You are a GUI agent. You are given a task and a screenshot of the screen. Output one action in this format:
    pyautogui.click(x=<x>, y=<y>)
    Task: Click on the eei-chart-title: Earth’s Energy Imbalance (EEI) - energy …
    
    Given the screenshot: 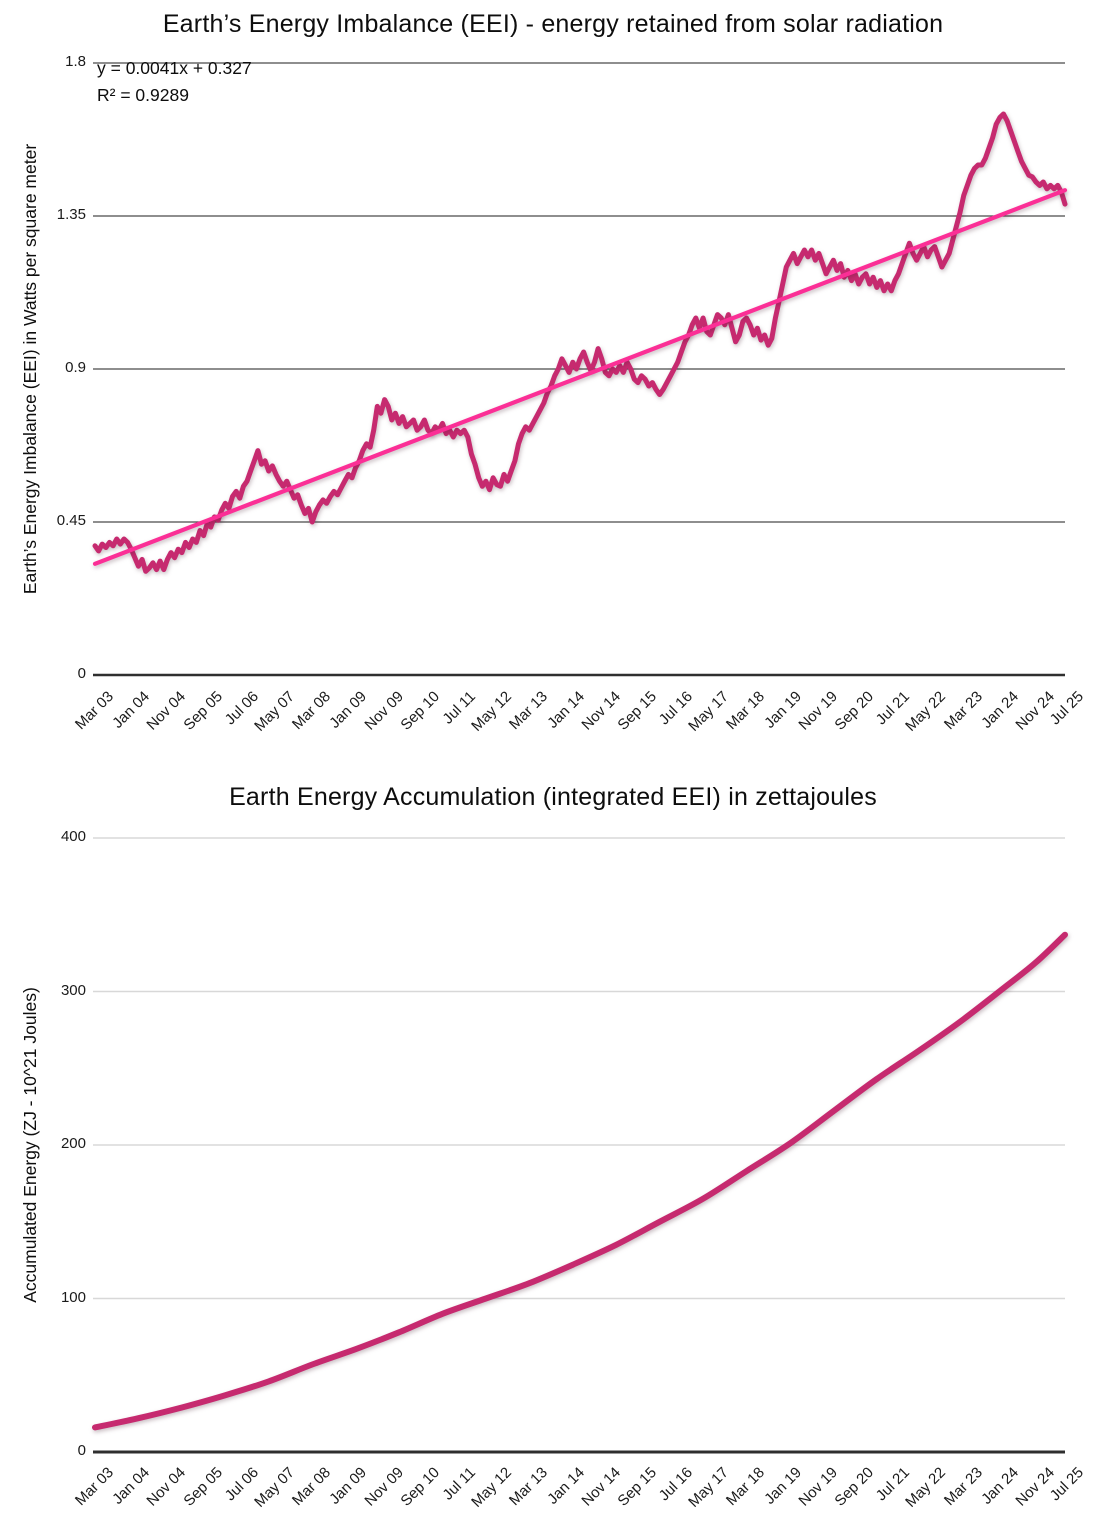 What is the action you would take?
    pyautogui.click(x=553, y=24)
    